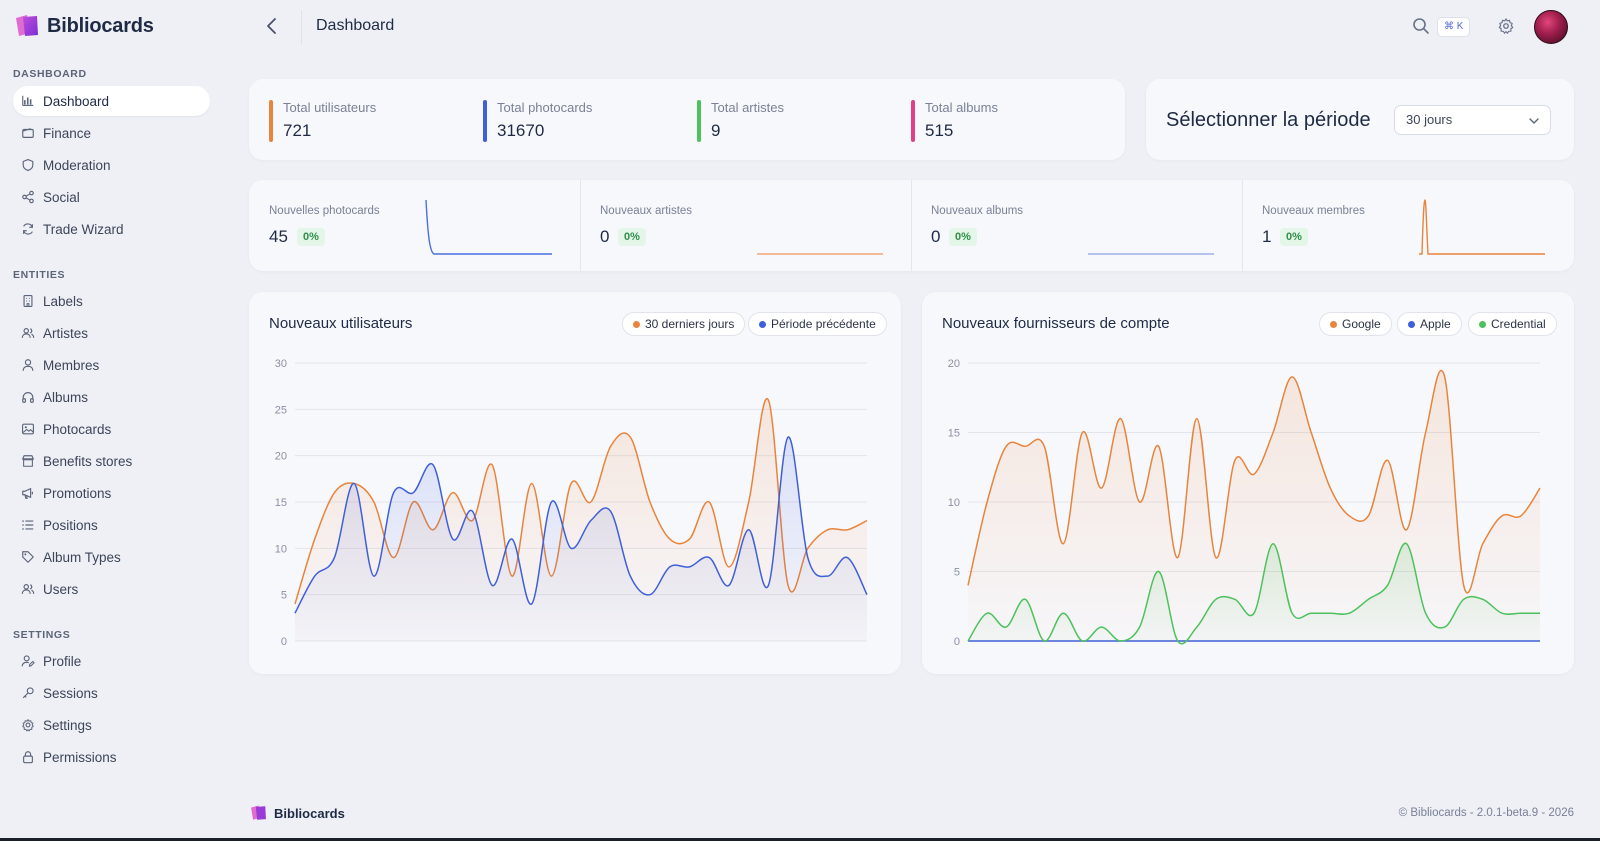 This screenshot has height=841, width=1600. Describe the element at coordinates (111, 725) in the screenshot. I see `sidebar-item-settings: Settings` at that location.